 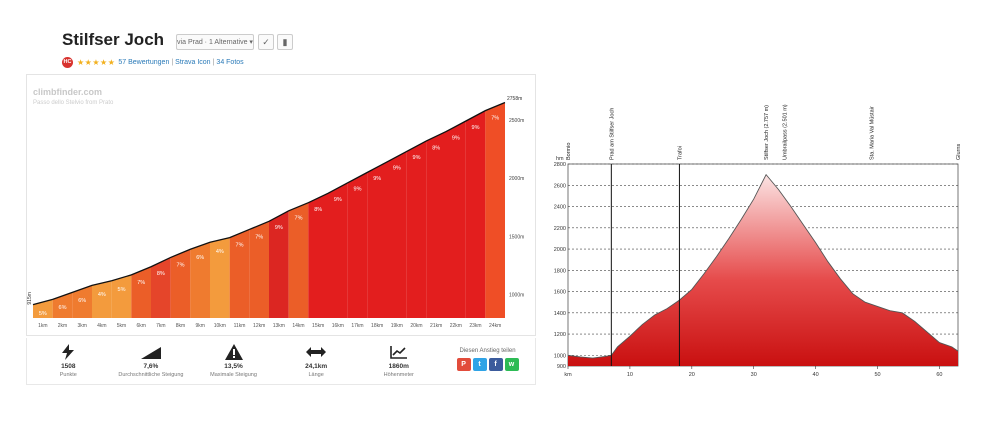 What do you see at coordinates (612, 134) in the screenshot?
I see `place-label: Prad am Stilfser Joch` at bounding box center [612, 134].